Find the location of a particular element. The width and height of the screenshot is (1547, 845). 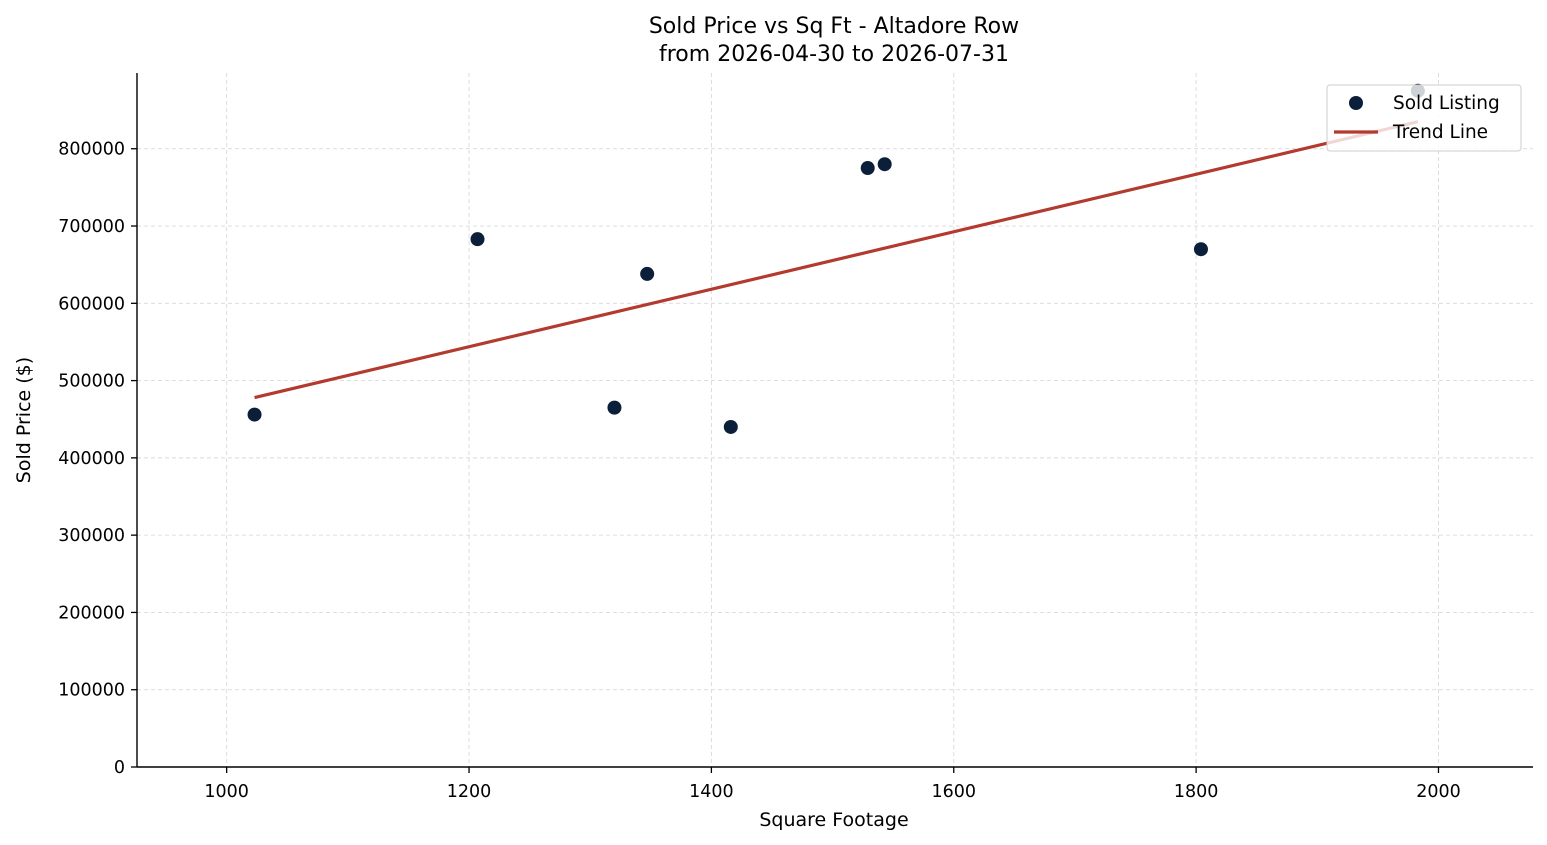

y-tick-label: 100000 is located at coordinates (91, 691).